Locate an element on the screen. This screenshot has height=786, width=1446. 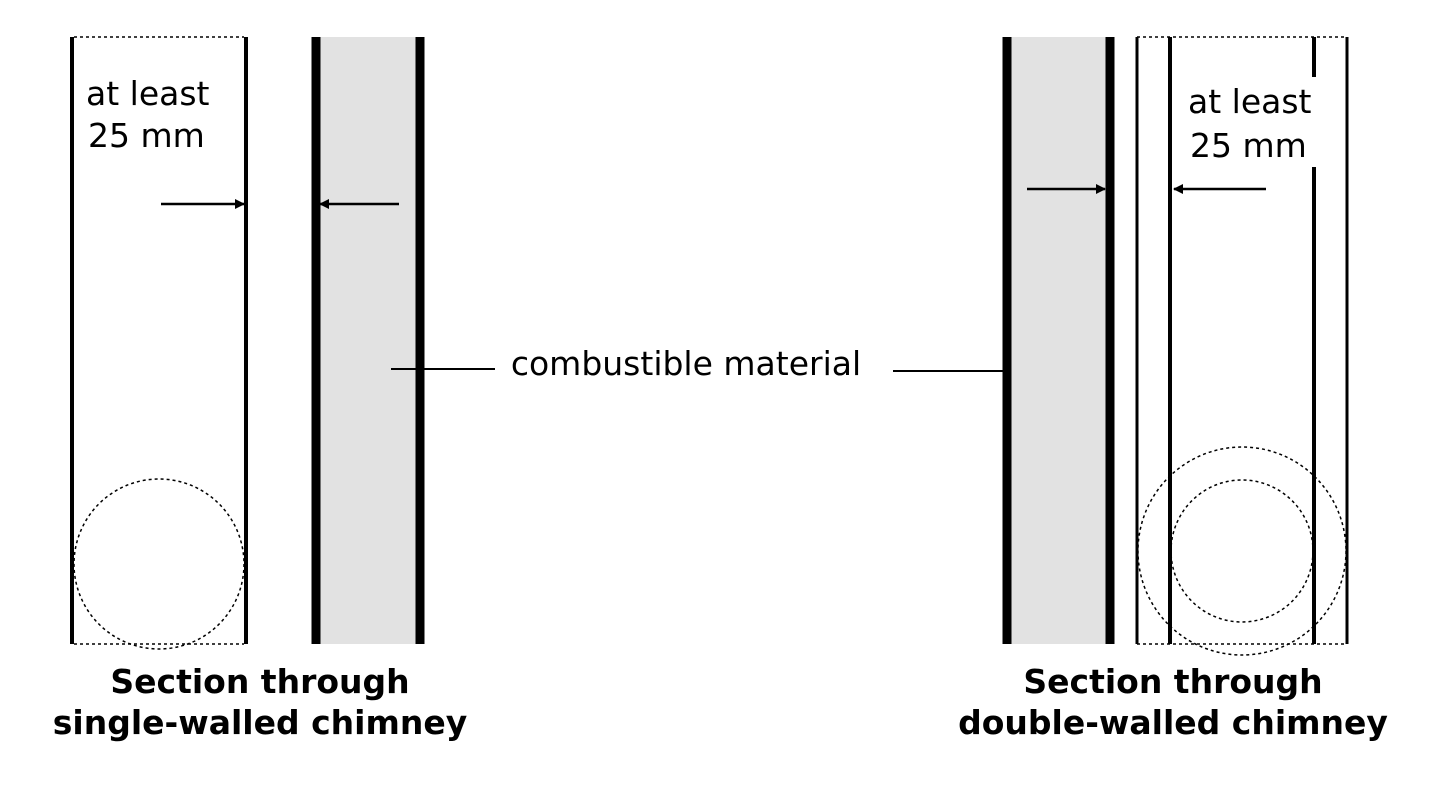
clearance-label-left-line2: 25 mm is located at coordinates (146, 135).